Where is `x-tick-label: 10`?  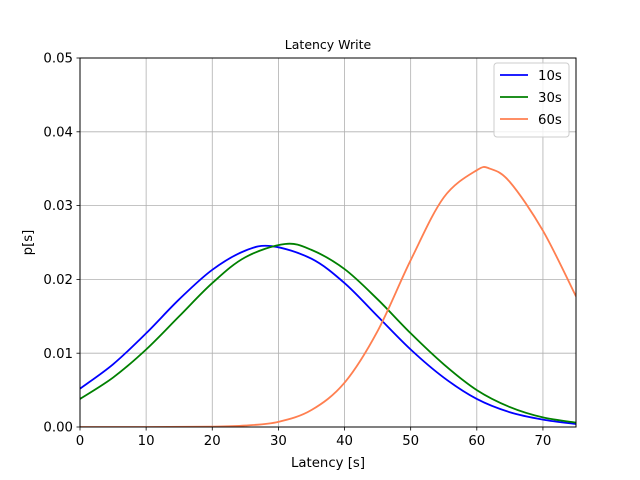 x-tick-label: 10 is located at coordinates (146, 441).